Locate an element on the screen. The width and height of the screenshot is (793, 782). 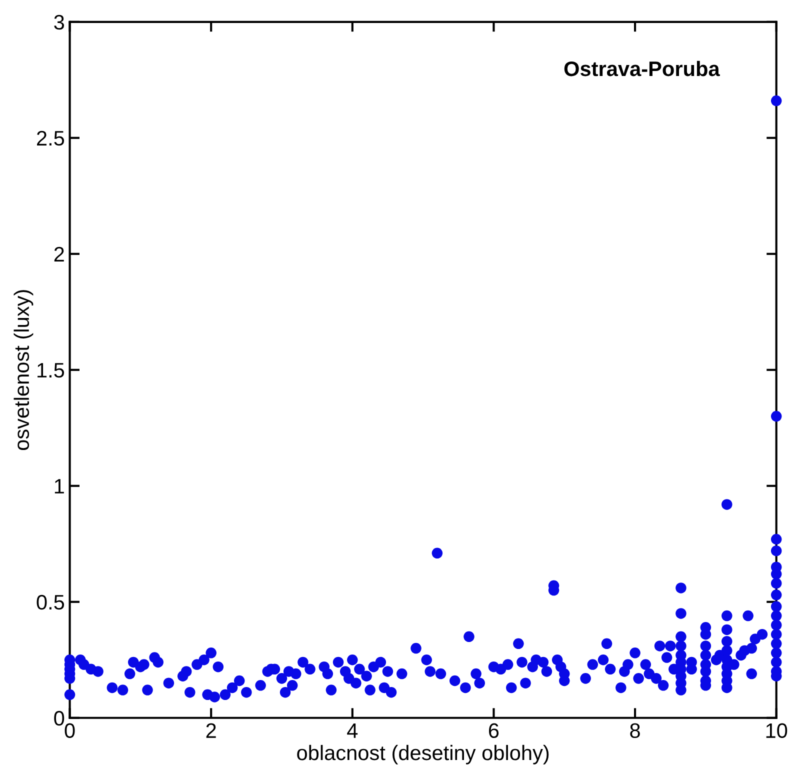
y-tick-label: 1.5 is located at coordinates (51, 370).